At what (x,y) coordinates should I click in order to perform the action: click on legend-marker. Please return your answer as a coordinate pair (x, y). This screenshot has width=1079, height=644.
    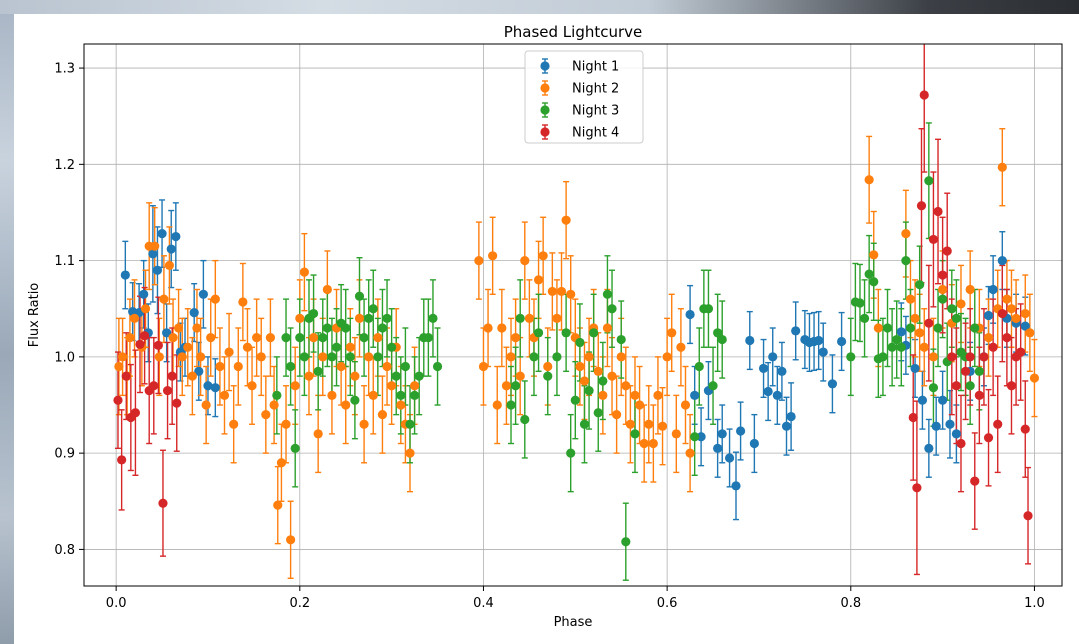
    Looking at the image, I should click on (545, 110).